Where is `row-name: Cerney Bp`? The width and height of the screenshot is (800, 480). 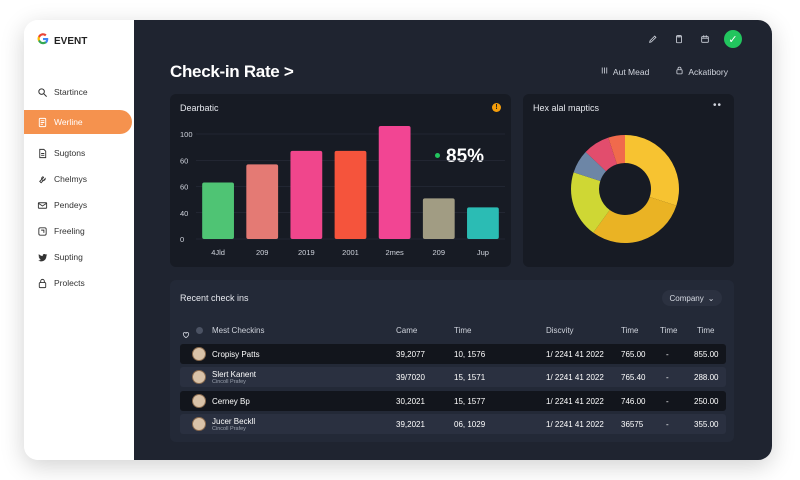
row-name: Cerney Bp is located at coordinates (231, 401).